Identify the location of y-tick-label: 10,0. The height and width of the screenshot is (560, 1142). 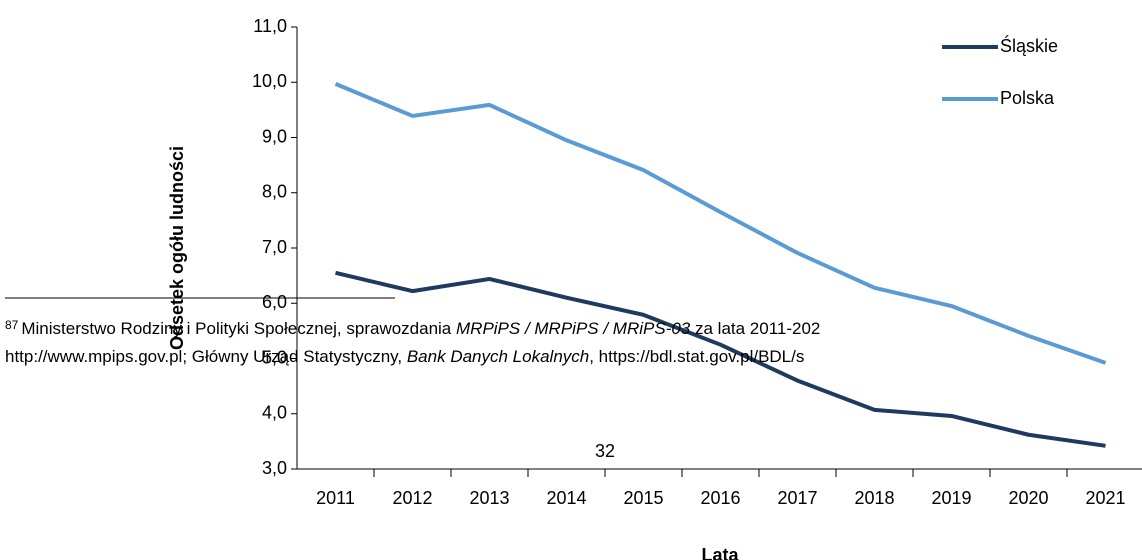
(269, 81).